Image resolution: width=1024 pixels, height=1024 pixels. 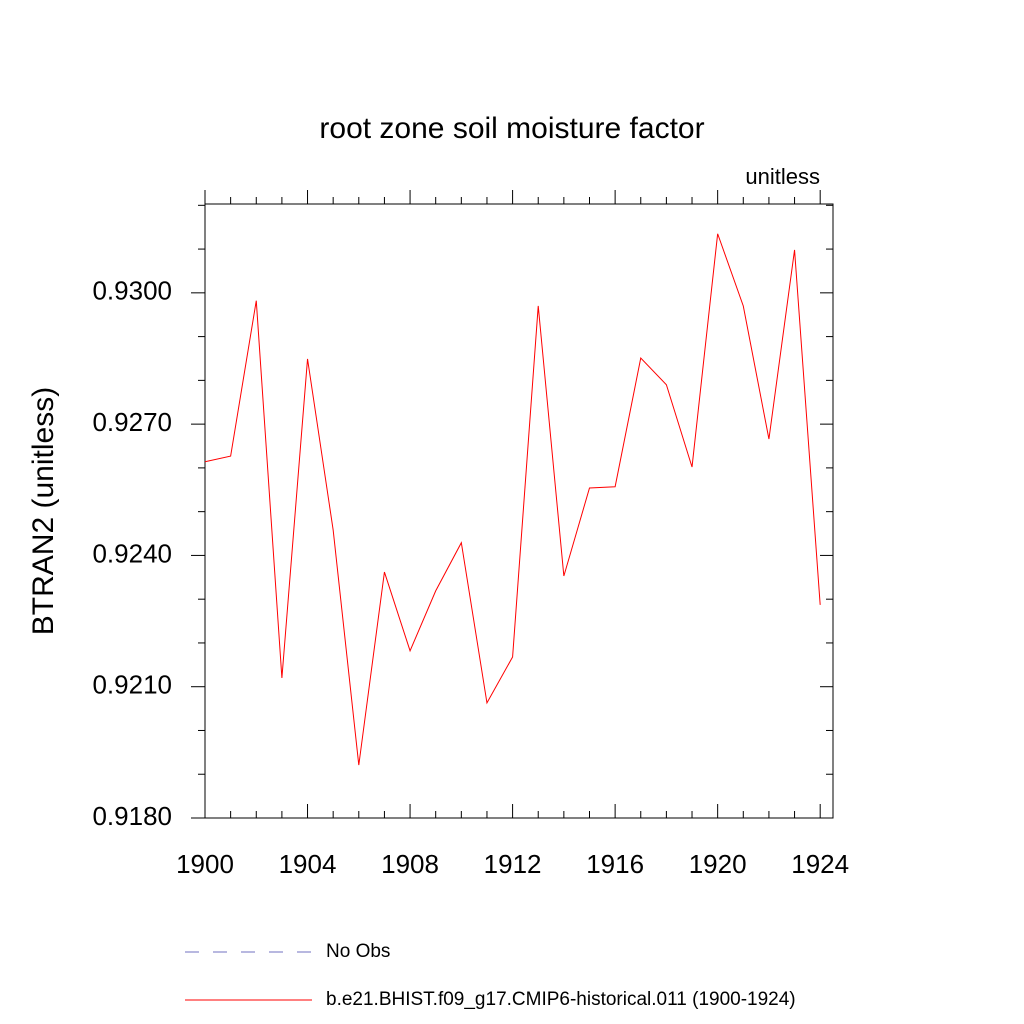 I want to click on x-tick-label: 1912, so click(x=513, y=864).